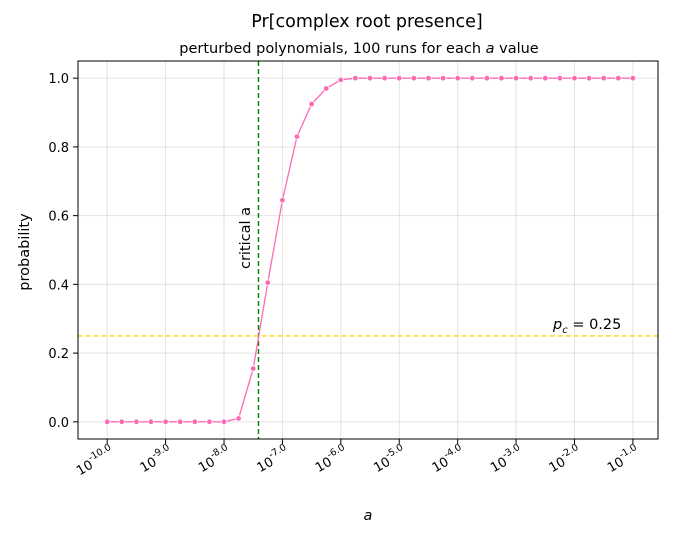 This screenshot has width=674, height=536. I want to click on x-tick-label: 10-7.0, so click(273, 459).